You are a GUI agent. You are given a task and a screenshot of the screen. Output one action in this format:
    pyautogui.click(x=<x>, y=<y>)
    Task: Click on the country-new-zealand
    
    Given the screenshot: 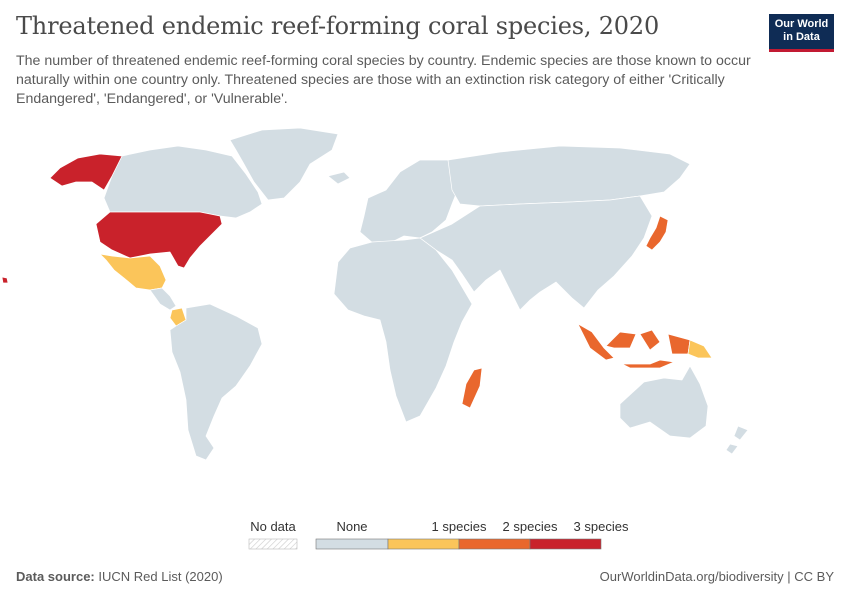 What is the action you would take?
    pyautogui.click(x=737, y=440)
    